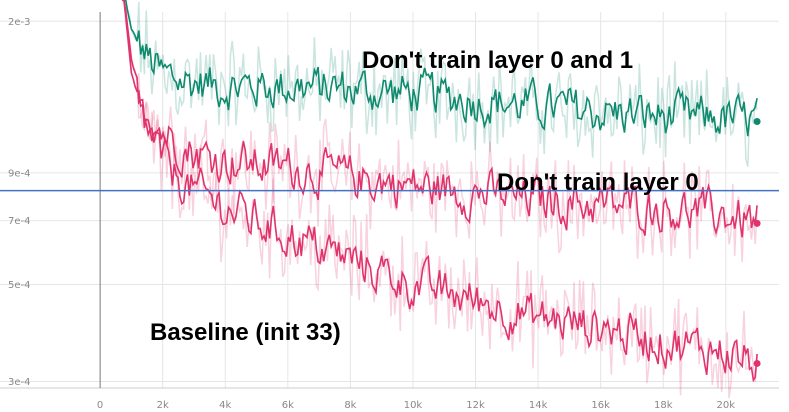  I want to click on y-tick-label: 5e-4, so click(19, 285).